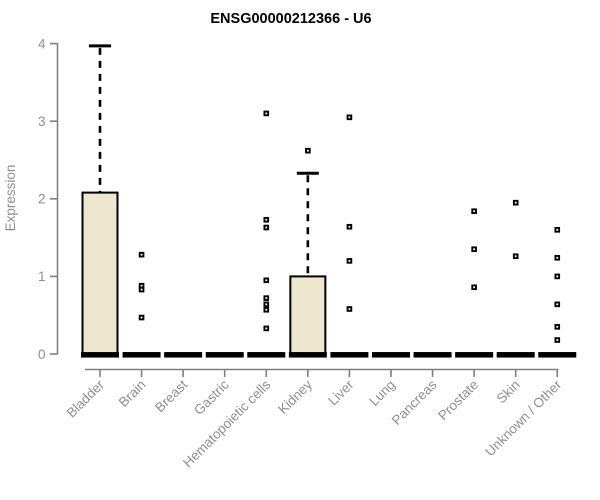 Image resolution: width=600 pixels, height=500 pixels. I want to click on x-category-label: Unknown / Other, so click(523, 418).